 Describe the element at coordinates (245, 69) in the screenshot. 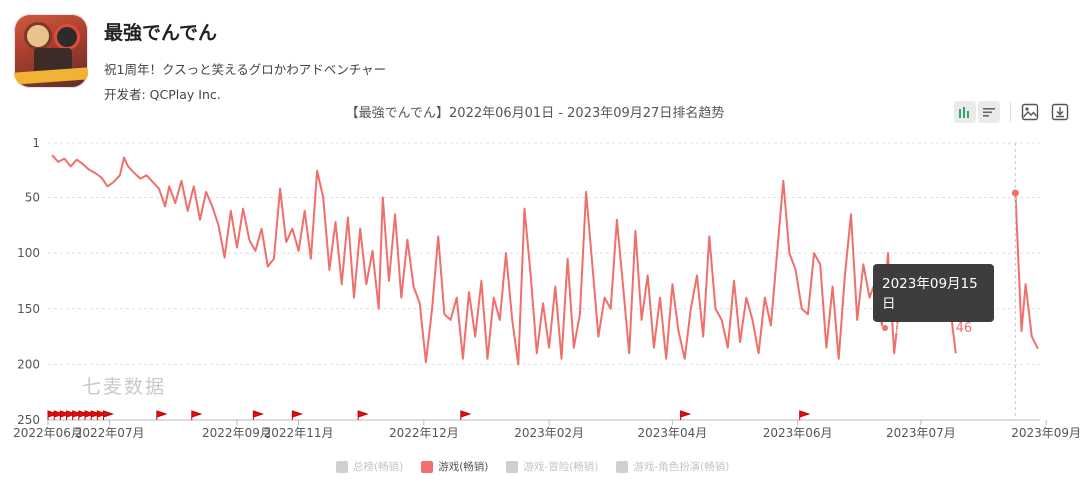

I see `app-subtitle: 祝1周年！クスっと笑えるグロかわアドベンチャー` at that location.